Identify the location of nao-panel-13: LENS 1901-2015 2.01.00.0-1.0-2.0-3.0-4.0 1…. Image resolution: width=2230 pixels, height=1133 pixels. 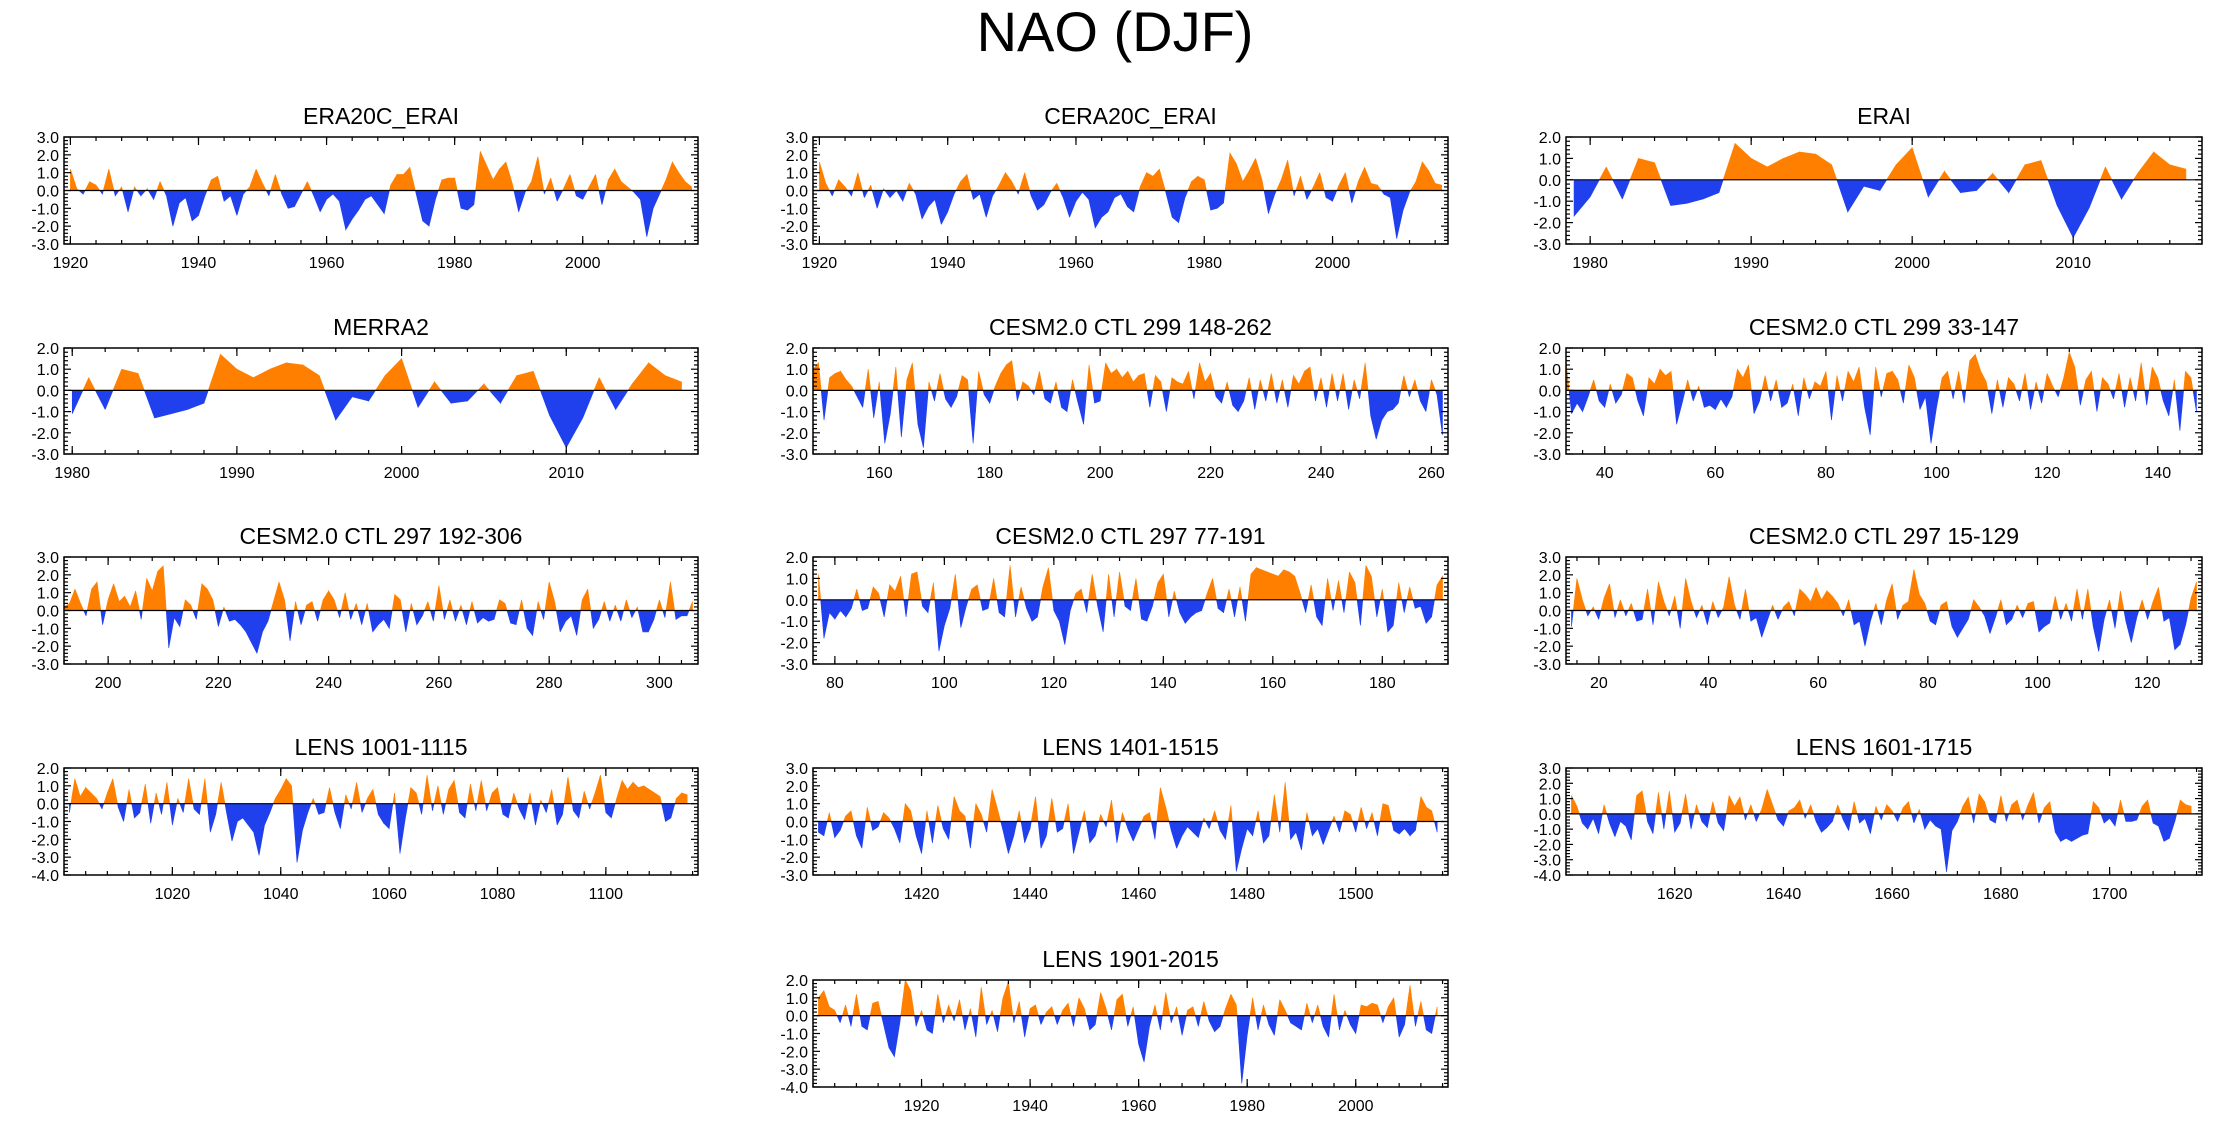
(1114, 1030).